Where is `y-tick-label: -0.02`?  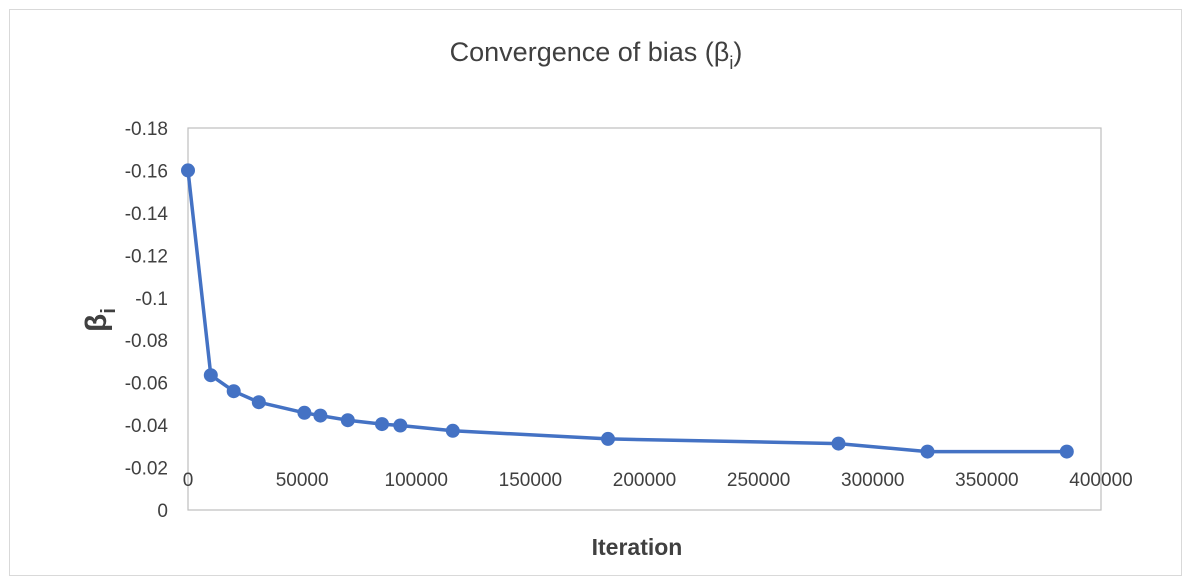
y-tick-label: -0.02 is located at coordinates (146, 469).